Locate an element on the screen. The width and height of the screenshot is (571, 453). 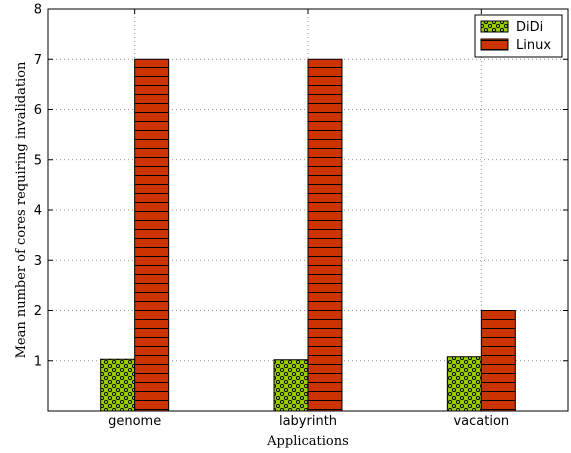
bar-didi-labyrinth is located at coordinates (291, 385).